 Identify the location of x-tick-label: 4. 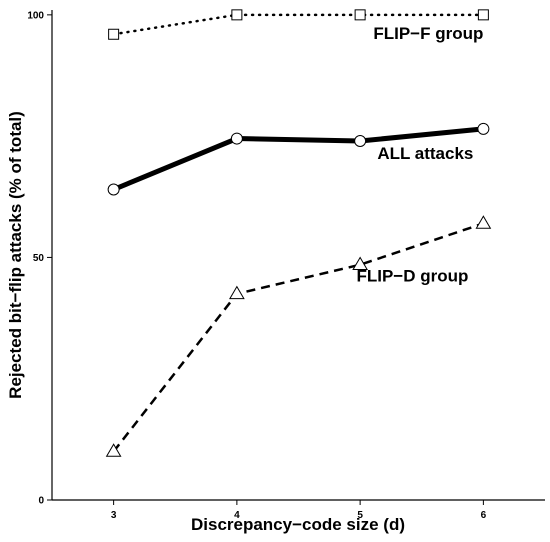
(237, 515).